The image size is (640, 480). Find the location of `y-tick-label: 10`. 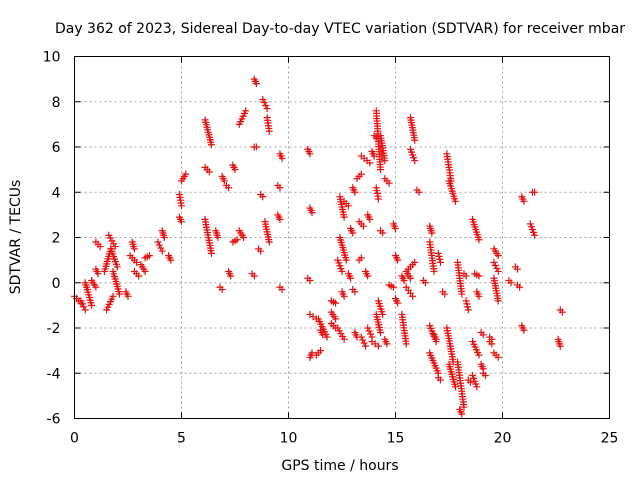

y-tick-label: 10 is located at coordinates (52, 58).